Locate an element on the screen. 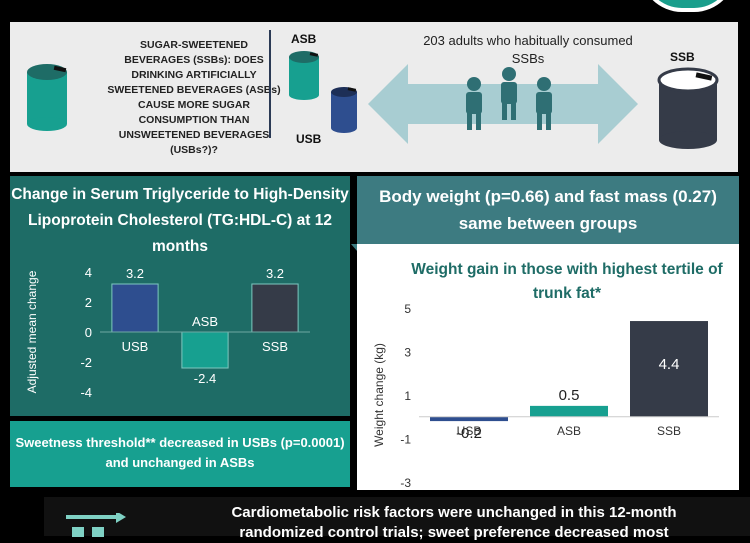 Image resolution: width=750 pixels, height=543 pixels. ssb-can-icon is located at coordinates (688, 108).